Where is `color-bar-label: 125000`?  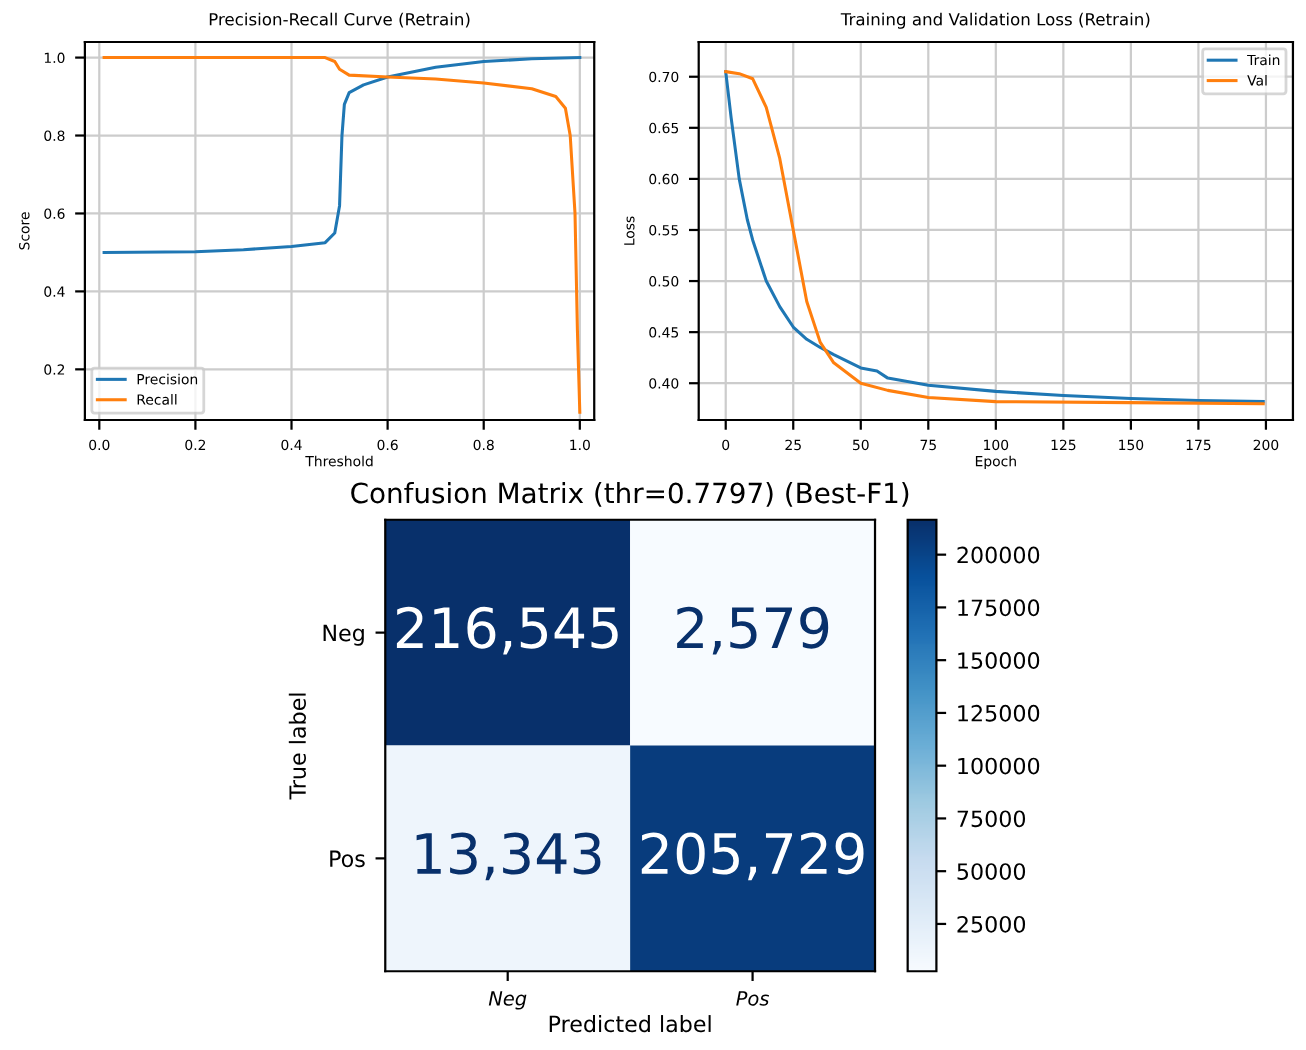
color-bar-label: 125000 is located at coordinates (999, 713).